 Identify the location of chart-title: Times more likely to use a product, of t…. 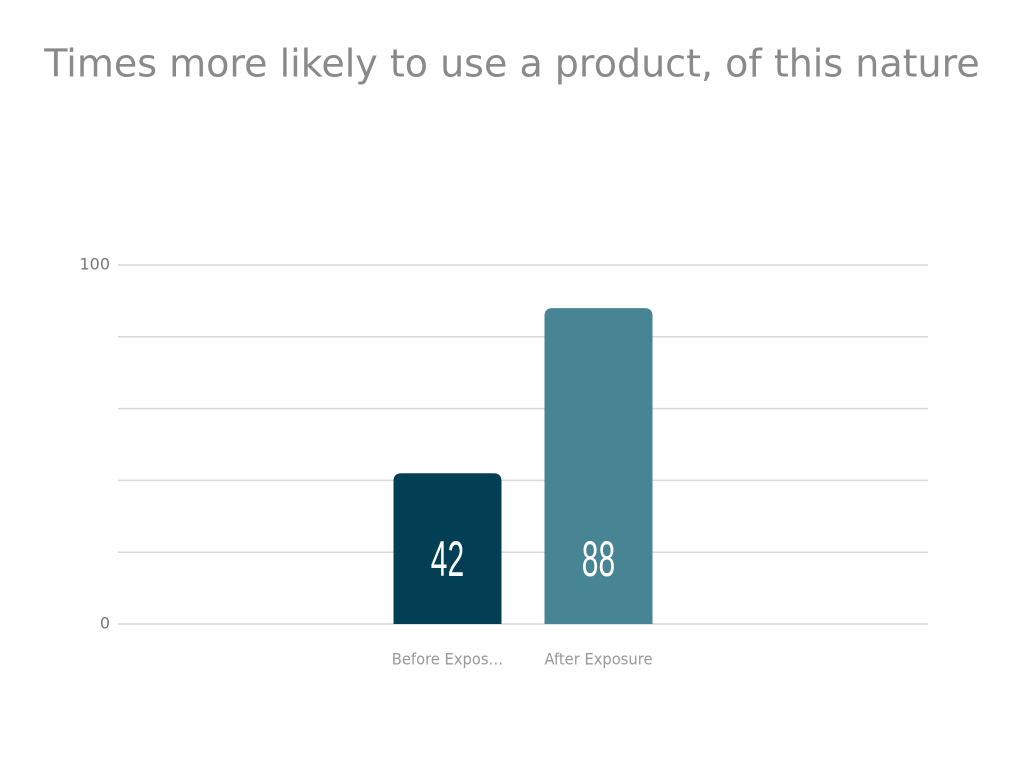
(511, 64).